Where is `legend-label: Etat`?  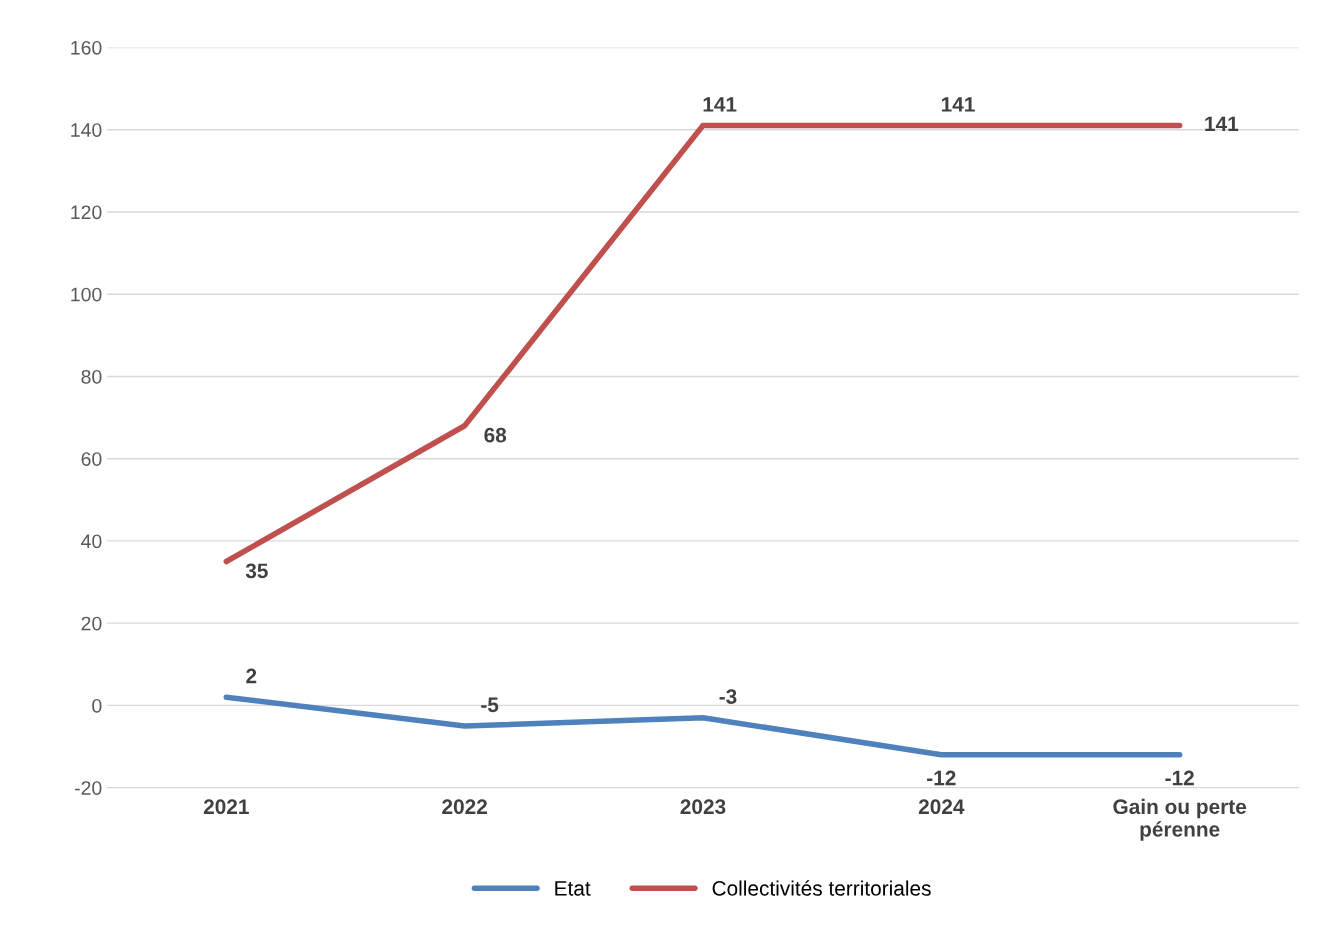 legend-label: Etat is located at coordinates (573, 888).